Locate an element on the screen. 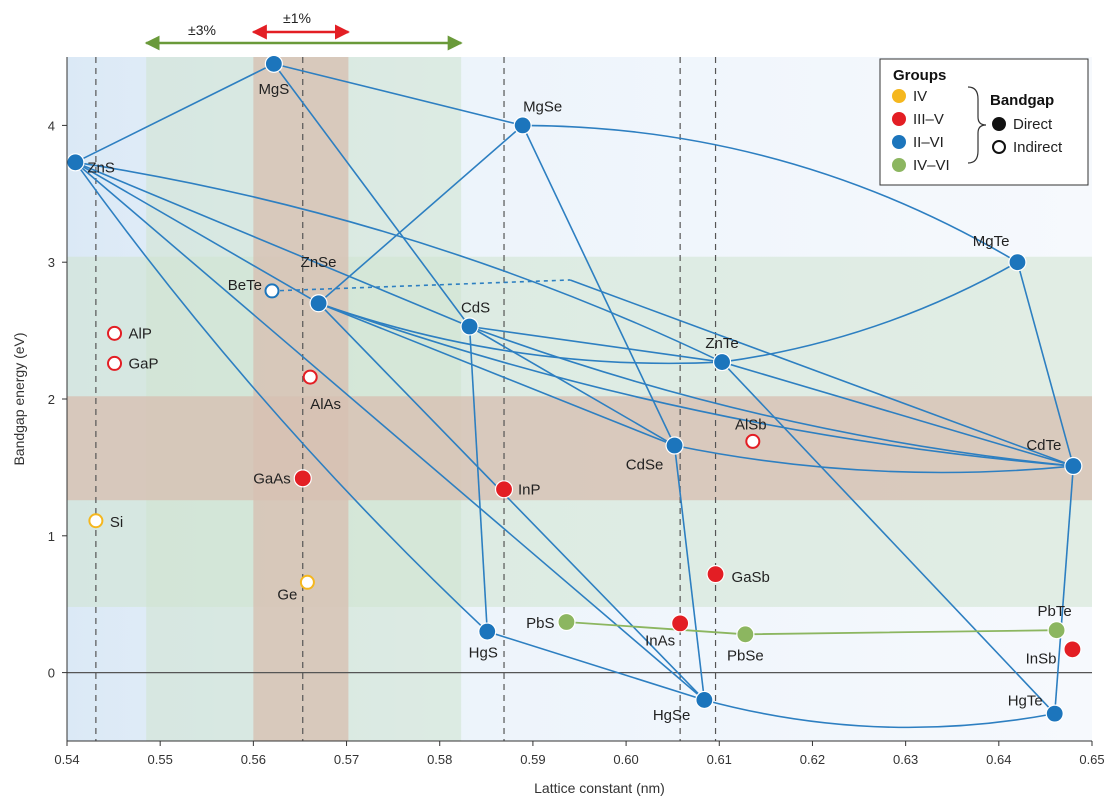  legend-group-label: III–V is located at coordinates (928, 119).